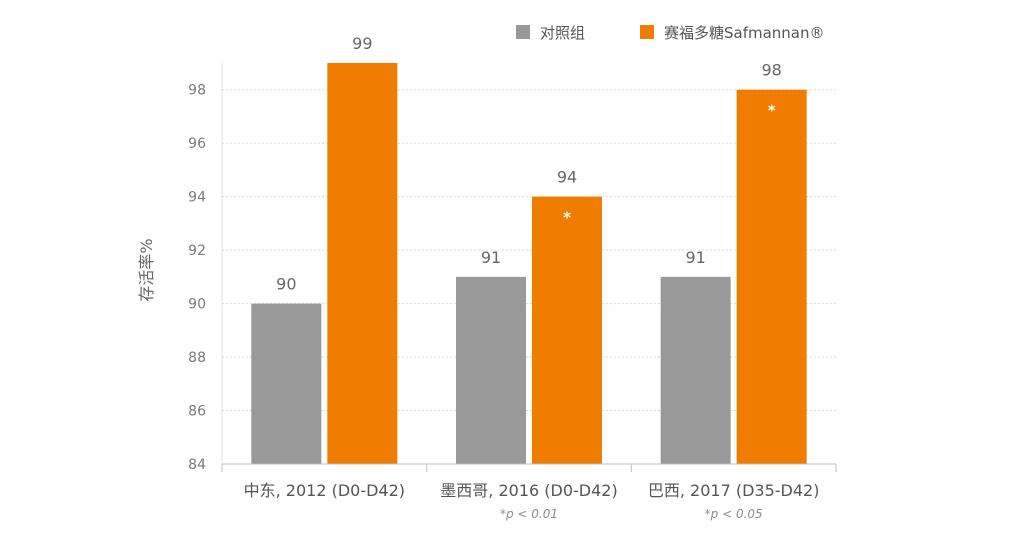 The width and height of the screenshot is (1024, 547). I want to click on y-tick-label: 98, so click(197, 91).